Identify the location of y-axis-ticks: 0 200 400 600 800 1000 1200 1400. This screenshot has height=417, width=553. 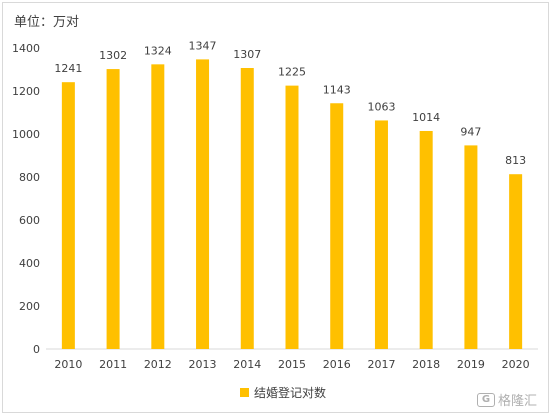
(26, 199).